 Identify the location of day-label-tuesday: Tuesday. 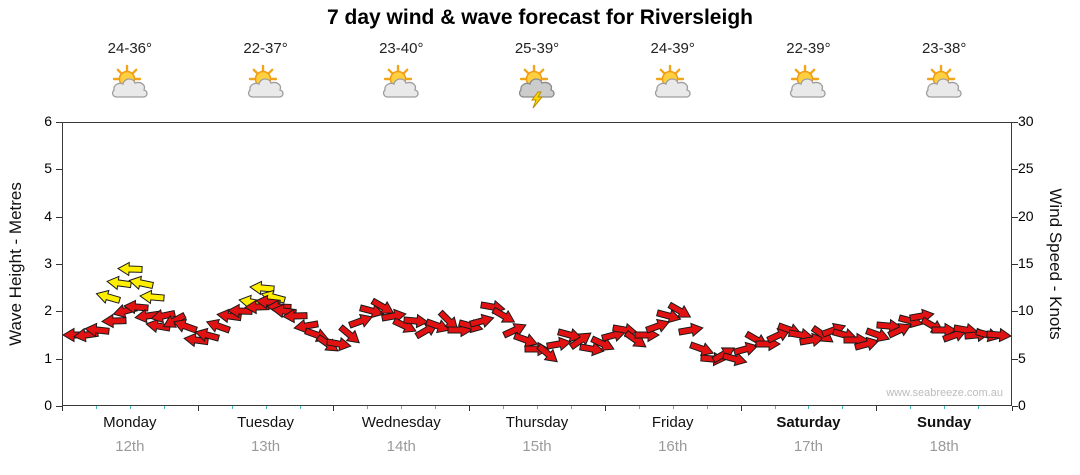
(266, 422).